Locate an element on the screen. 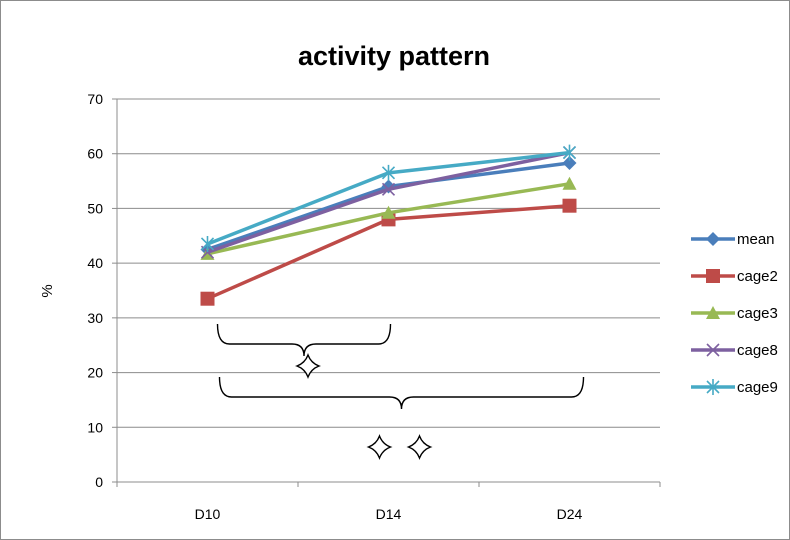  data-point-mean is located at coordinates (569, 163).